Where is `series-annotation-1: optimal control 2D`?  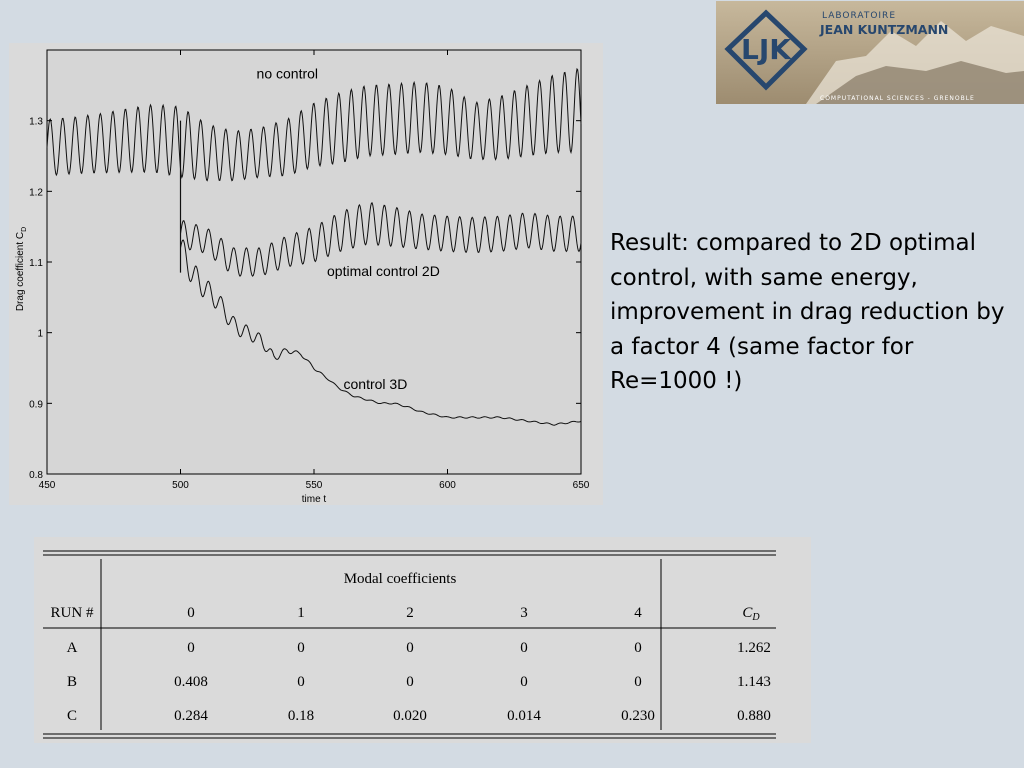
series-annotation-1: optimal control 2D is located at coordinates (383, 271).